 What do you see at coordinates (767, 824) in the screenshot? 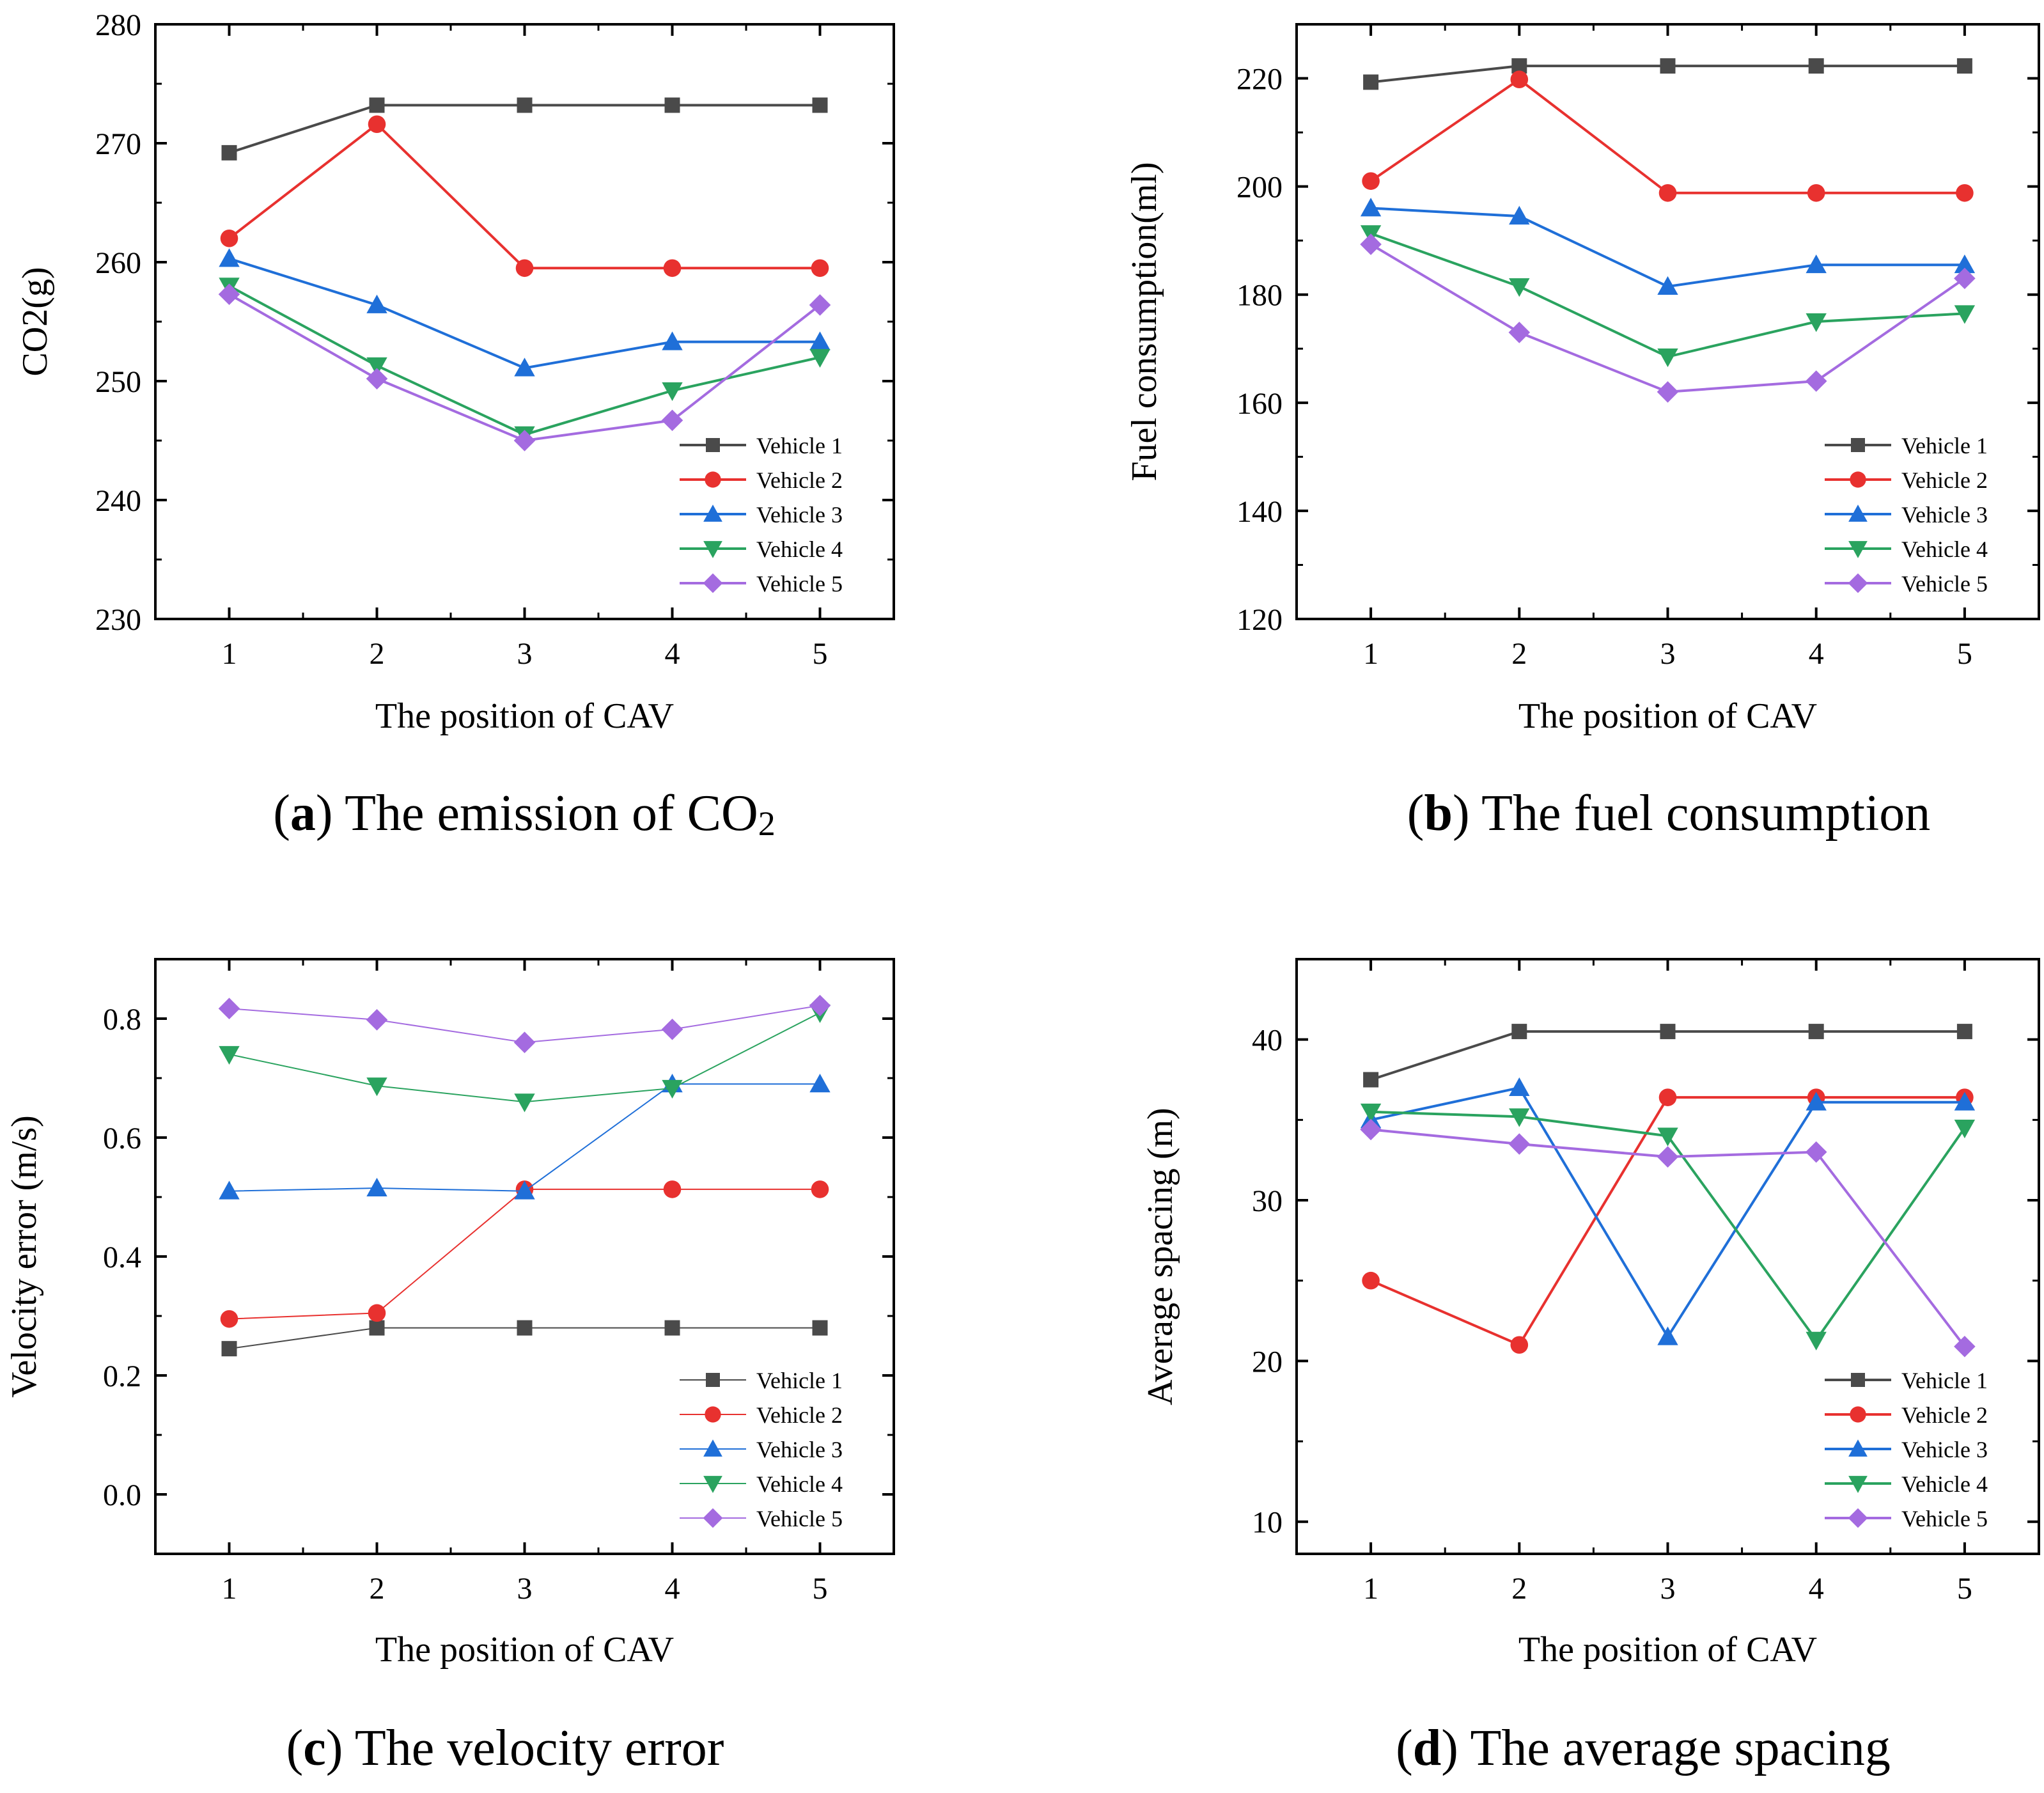
I see `caption-subscript: 2` at bounding box center [767, 824].